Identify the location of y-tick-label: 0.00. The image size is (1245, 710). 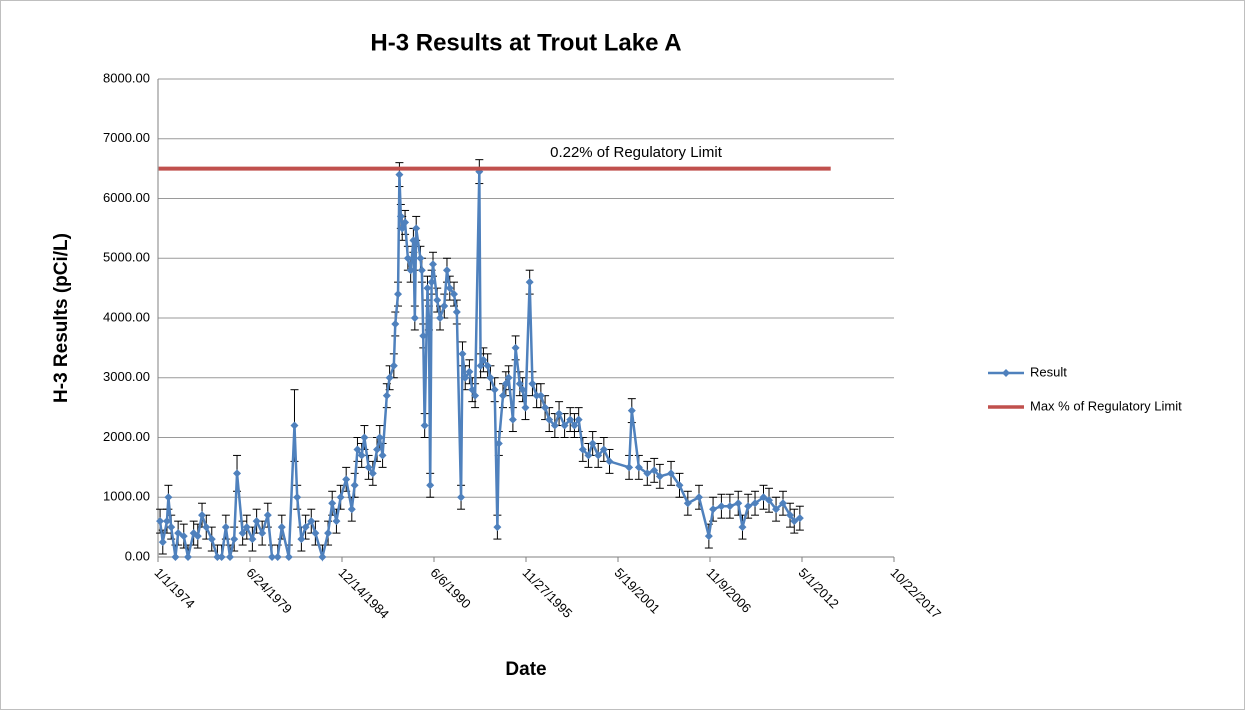
(137, 555).